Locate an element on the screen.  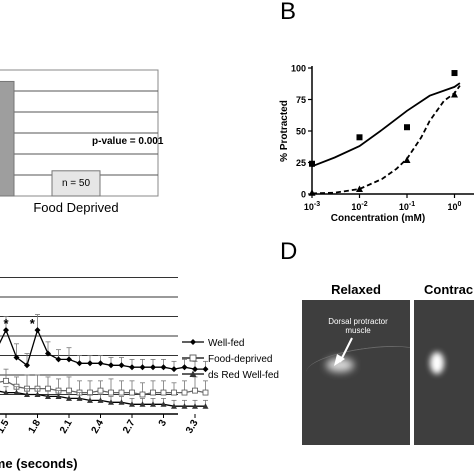
fit-curve is located at coordinates (386, 125).